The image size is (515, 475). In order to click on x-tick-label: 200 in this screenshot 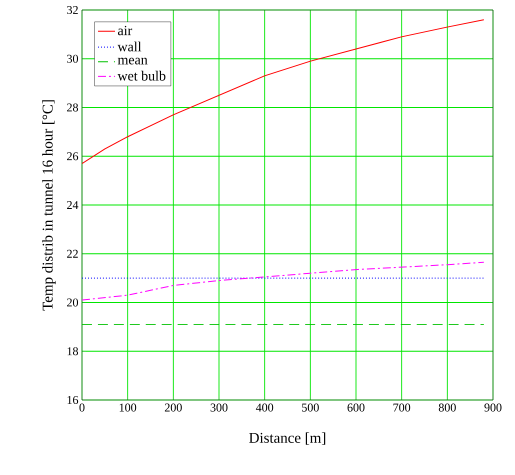, I will do `click(173, 408)`.